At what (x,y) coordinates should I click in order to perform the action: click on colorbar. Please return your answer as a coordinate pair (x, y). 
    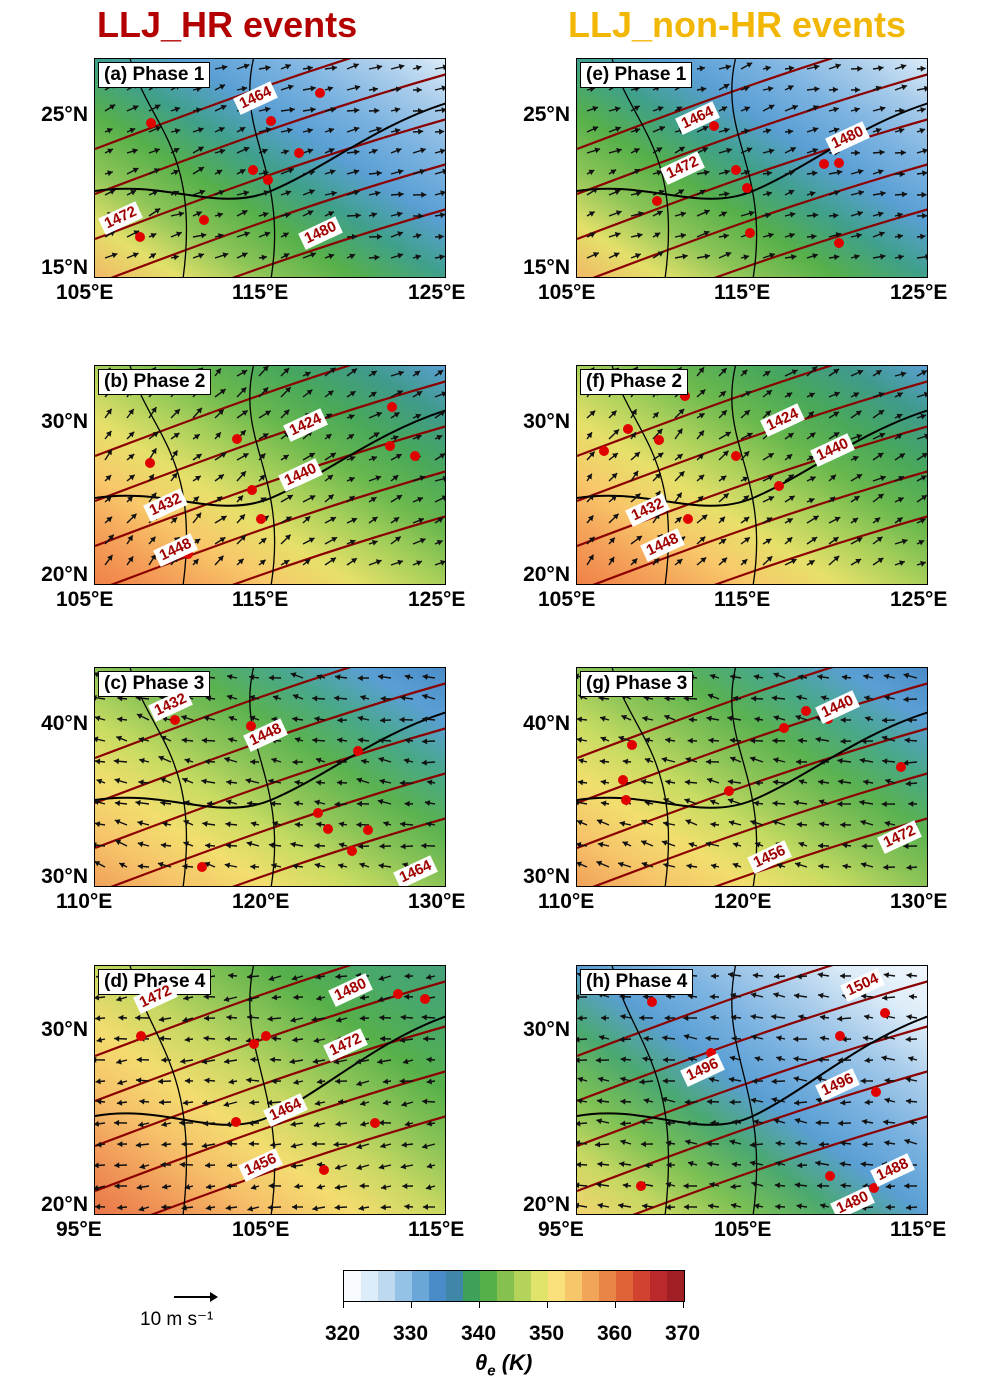
    Looking at the image, I should click on (514, 1286).